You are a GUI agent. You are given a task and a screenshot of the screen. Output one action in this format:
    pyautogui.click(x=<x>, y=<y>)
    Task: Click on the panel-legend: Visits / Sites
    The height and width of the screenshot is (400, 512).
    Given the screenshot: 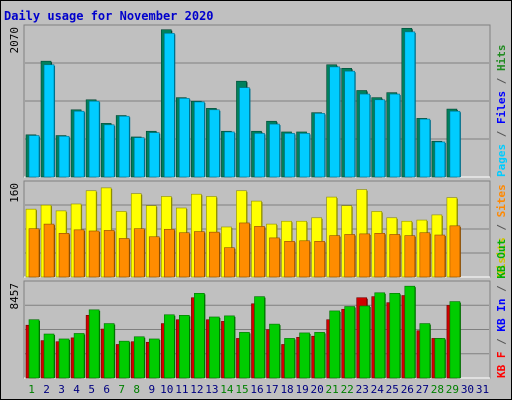 What is the action you would take?
    pyautogui.click(x=501, y=230)
    